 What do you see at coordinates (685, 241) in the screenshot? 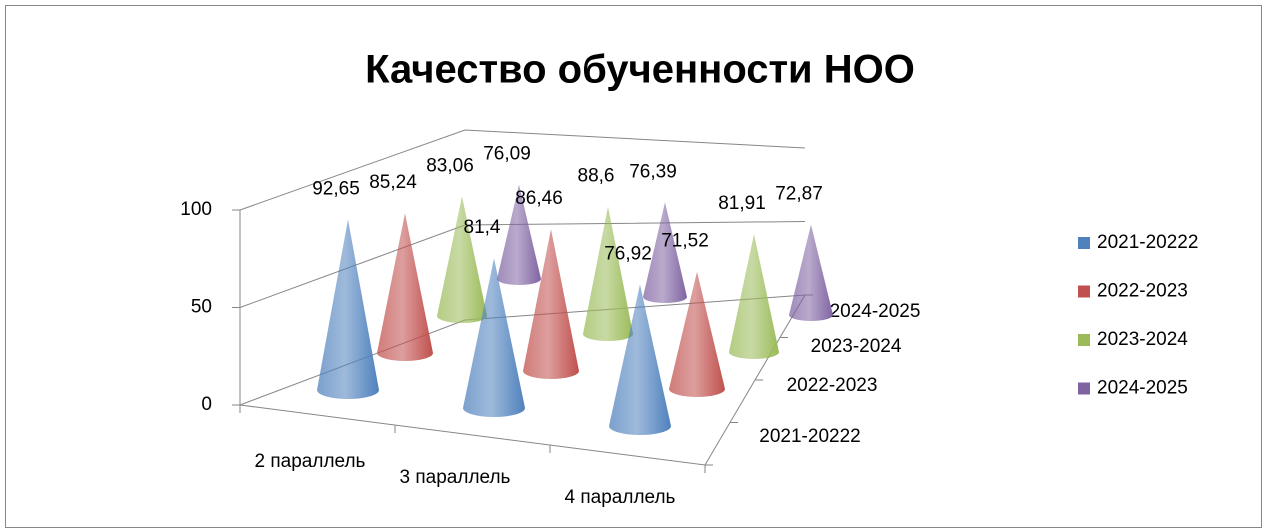
I see `data-label: 71,52` at bounding box center [685, 241].